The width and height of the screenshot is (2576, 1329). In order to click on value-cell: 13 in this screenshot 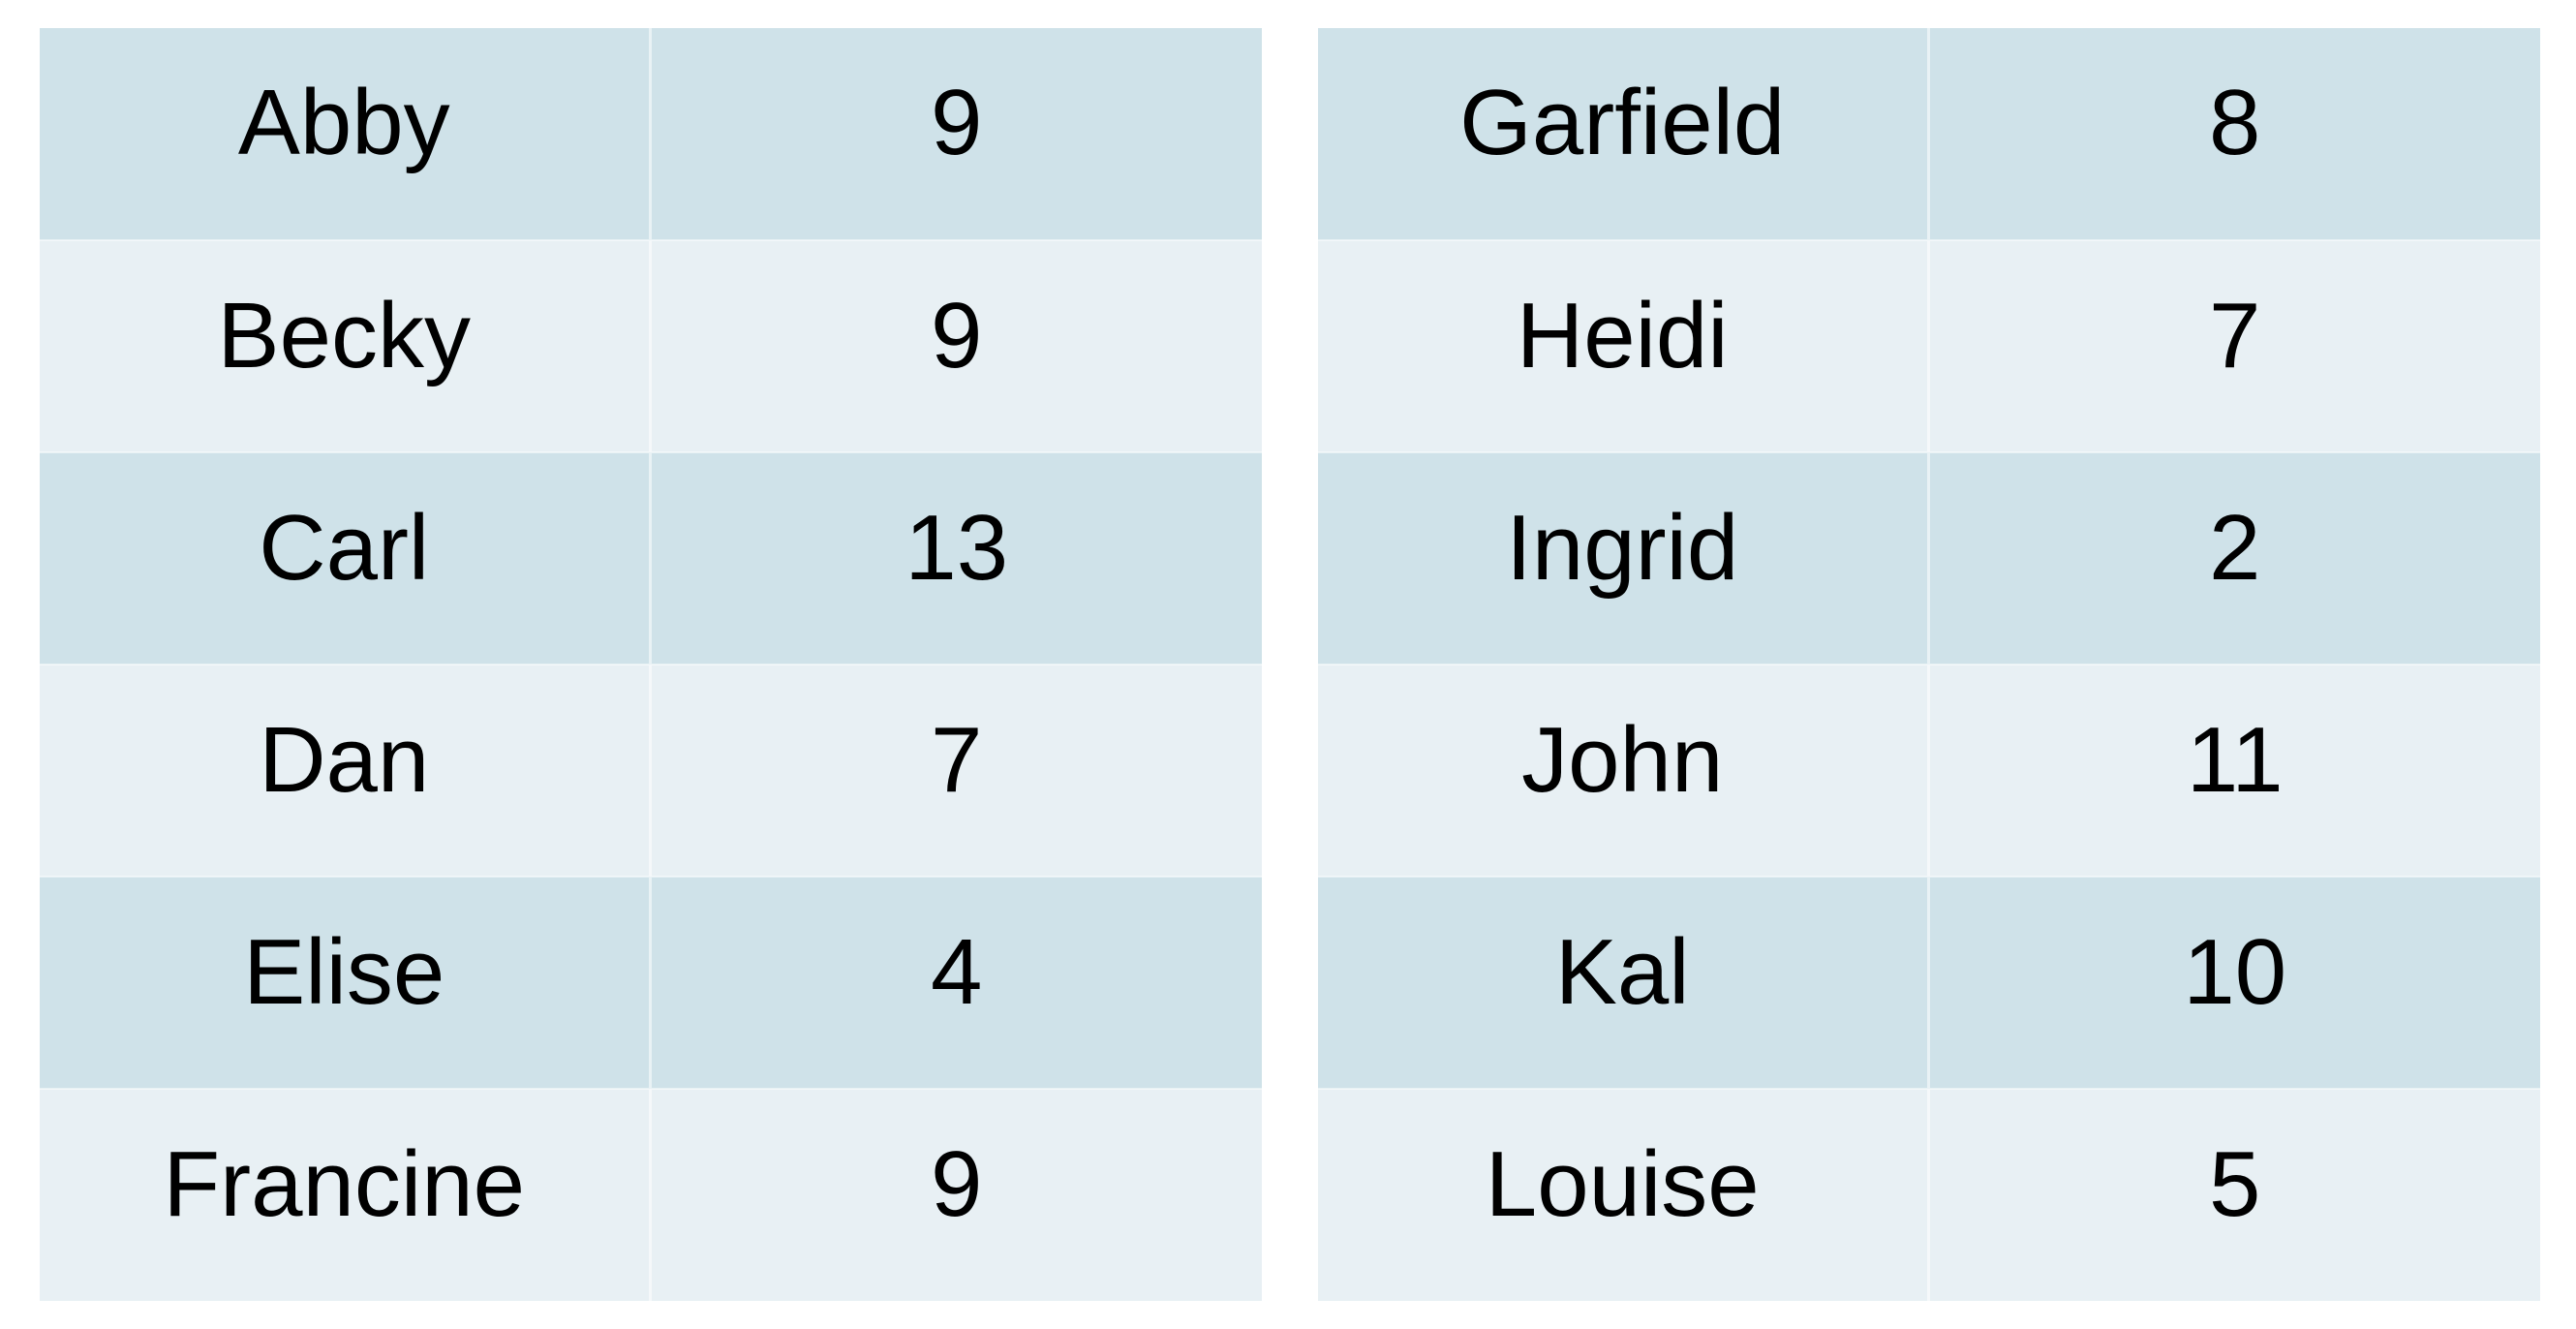, I will do `click(956, 557)`.